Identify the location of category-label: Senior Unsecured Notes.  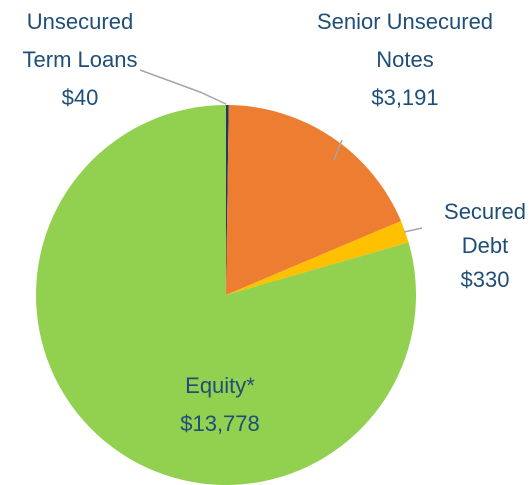
(405, 40).